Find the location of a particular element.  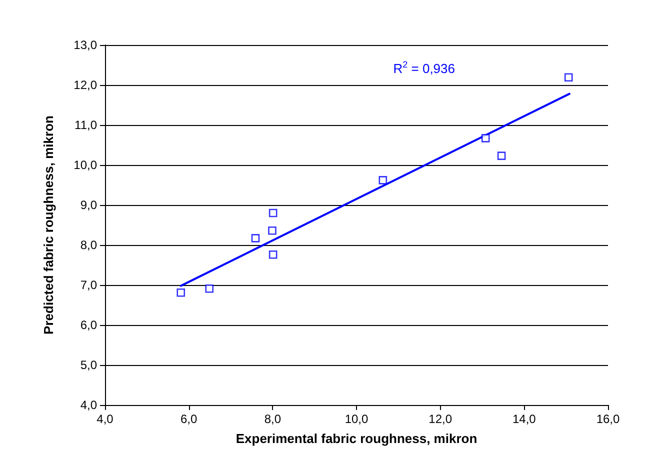

y-tick-label: 11,0 is located at coordinates (86, 125).